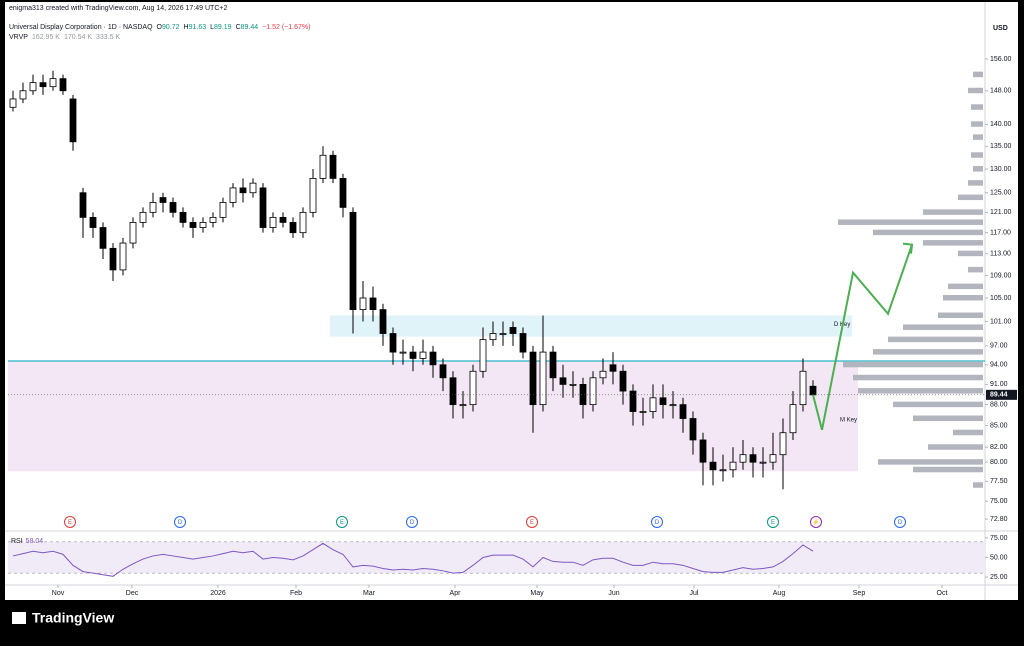 The width and height of the screenshot is (1024, 646). Describe the element at coordinates (223, 27) in the screenshot. I see `ohlc-value: 89.19` at that location.